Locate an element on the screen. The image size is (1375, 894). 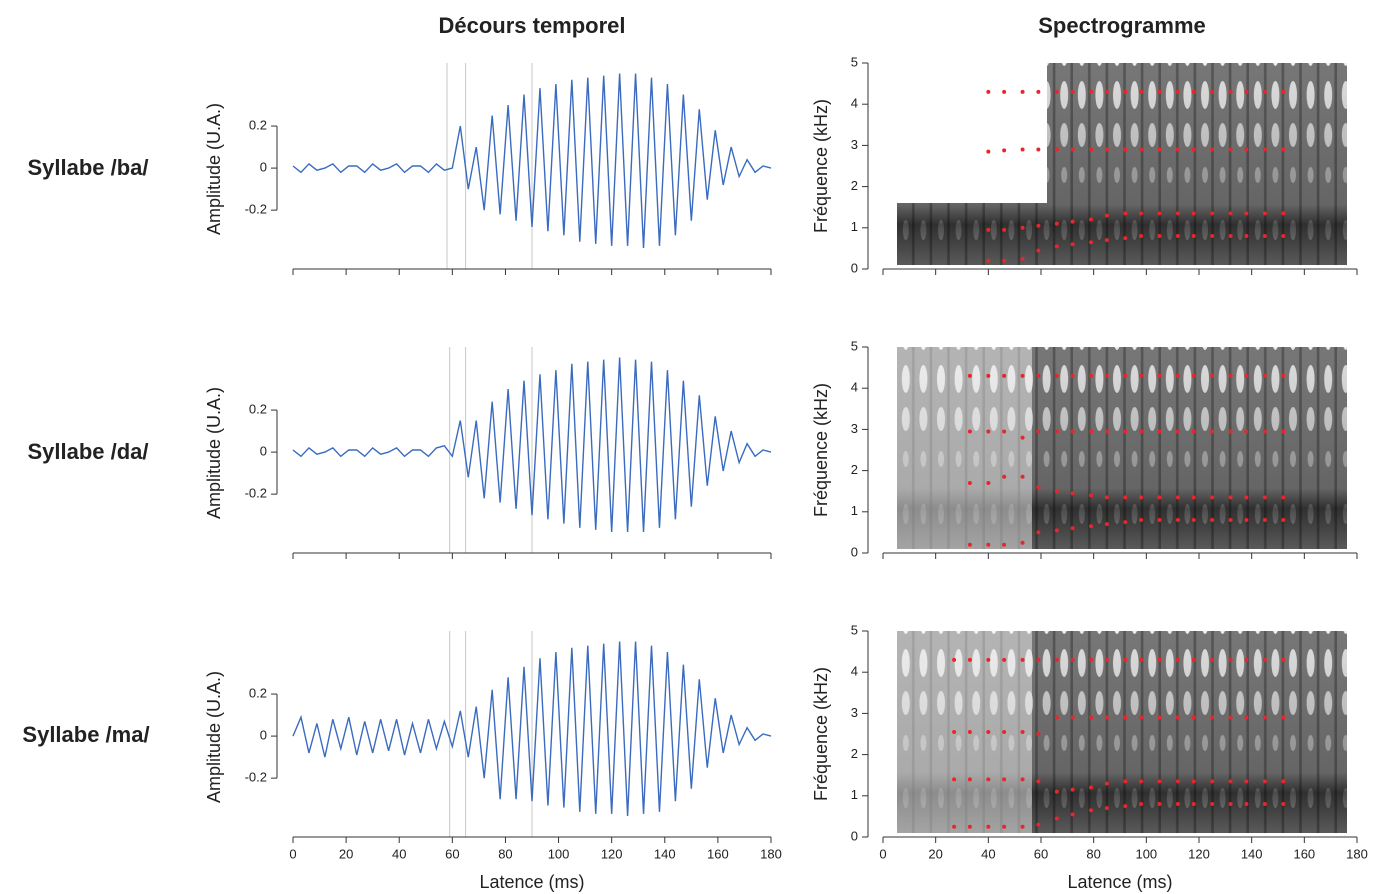
row-label: Syllabe /ba/ is located at coordinates (87, 167).